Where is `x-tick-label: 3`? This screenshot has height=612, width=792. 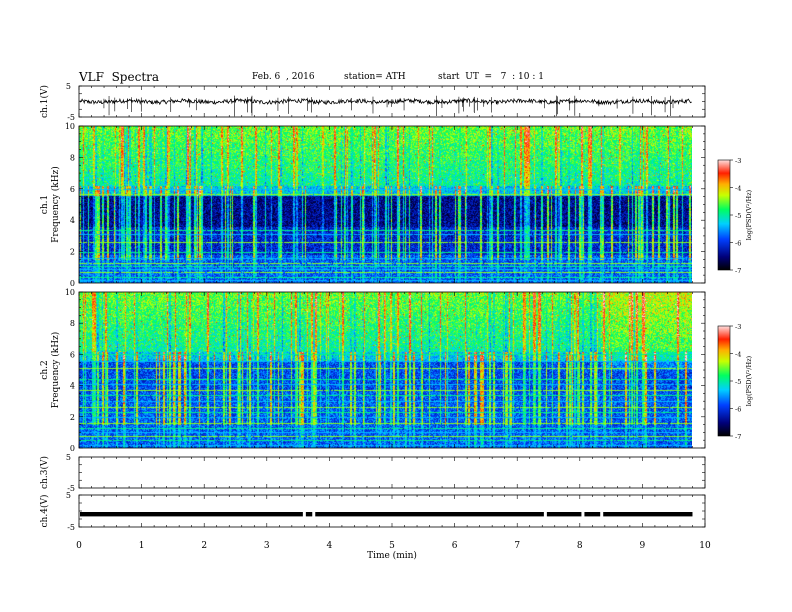
x-tick-label: 3 is located at coordinates (267, 546).